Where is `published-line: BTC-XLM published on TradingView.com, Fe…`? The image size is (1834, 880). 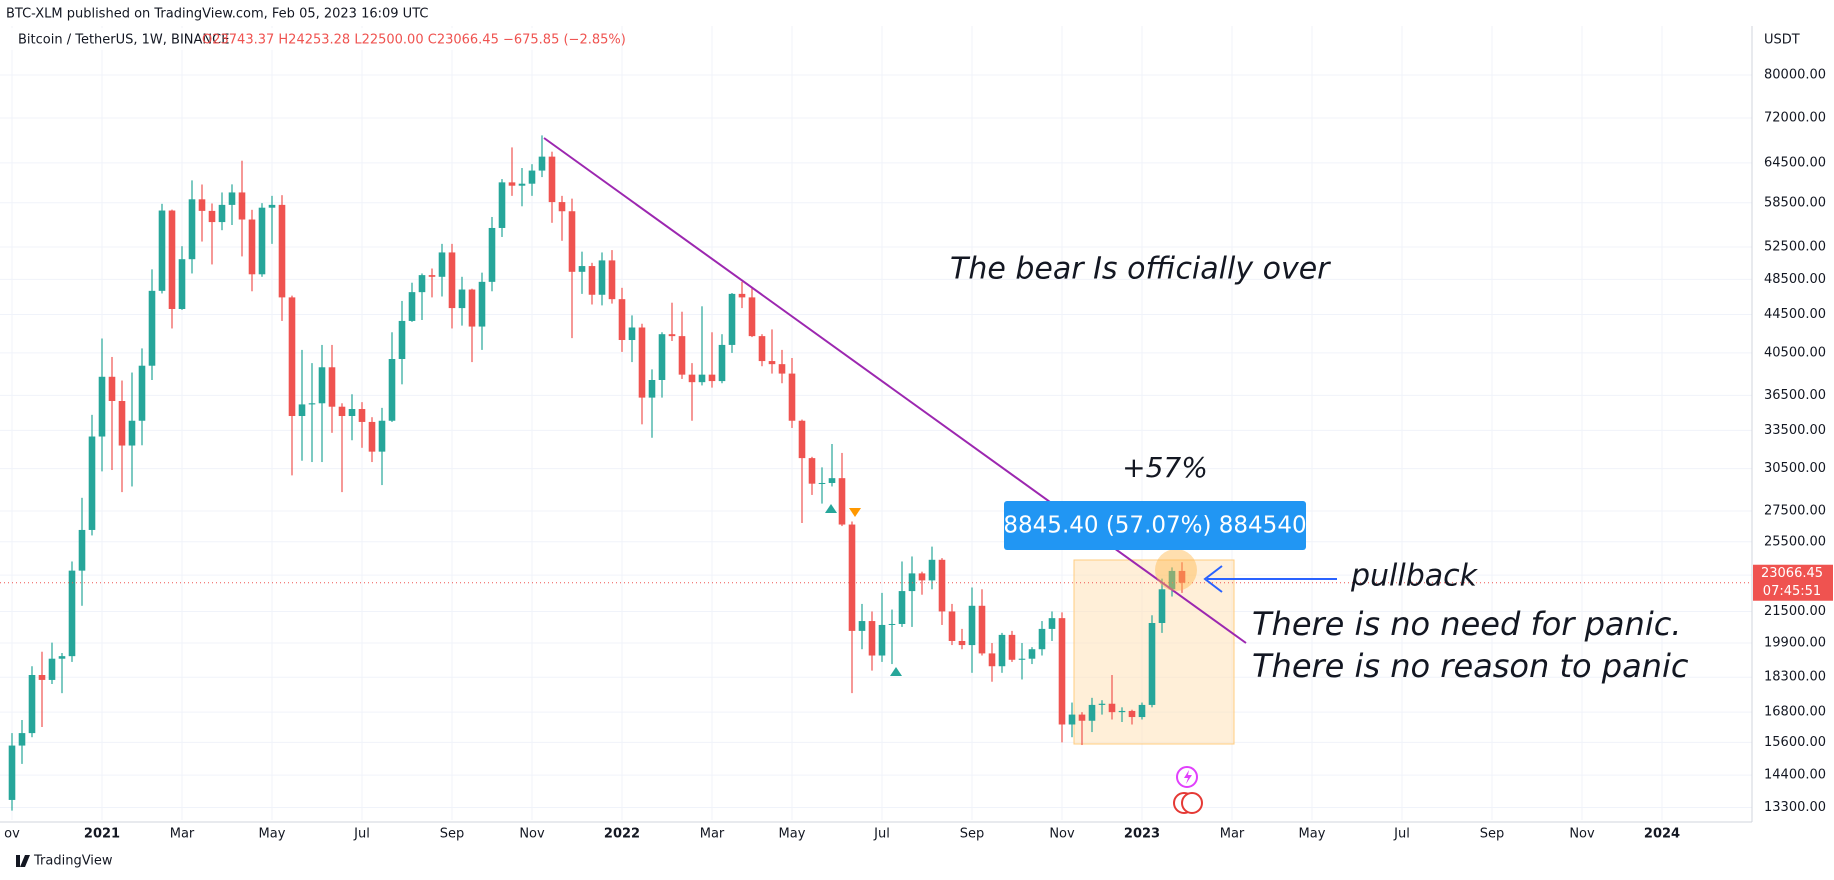 published-line: BTC-XLM published on TradingView.com, Fe… is located at coordinates (217, 14).